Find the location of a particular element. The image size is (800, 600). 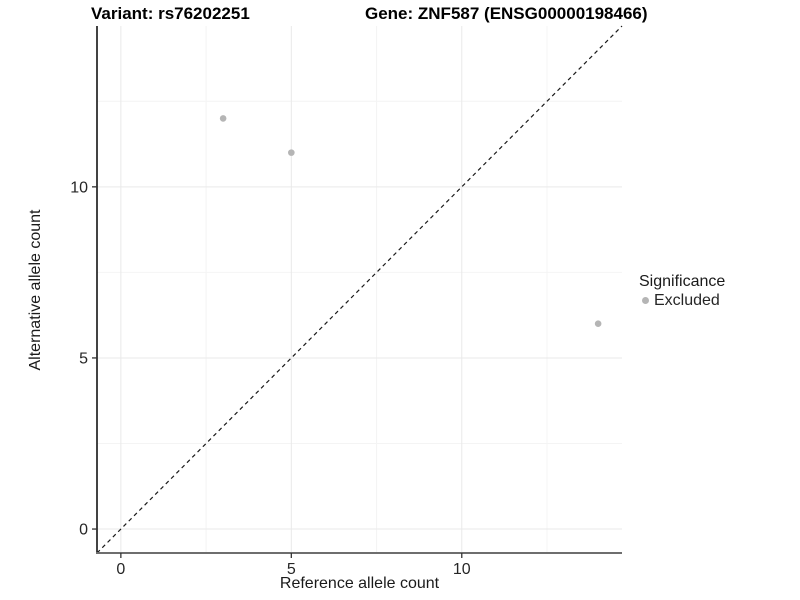

y-tick-label: 0 is located at coordinates (83, 530).